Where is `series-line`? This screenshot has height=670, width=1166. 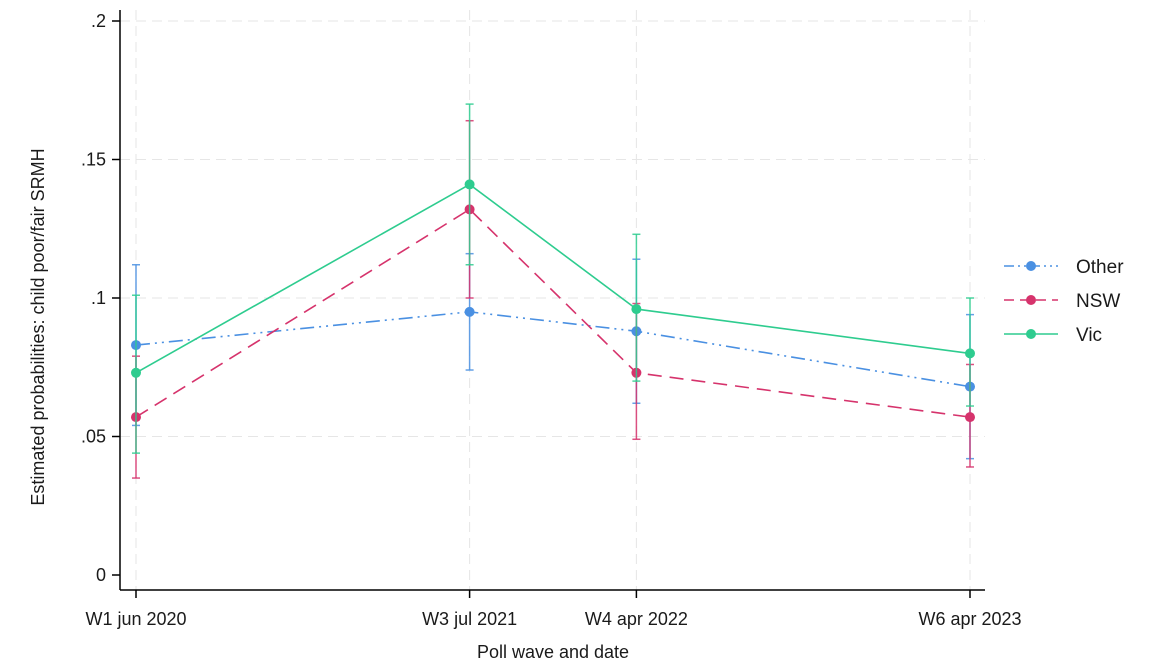
series-line is located at coordinates (553, 349).